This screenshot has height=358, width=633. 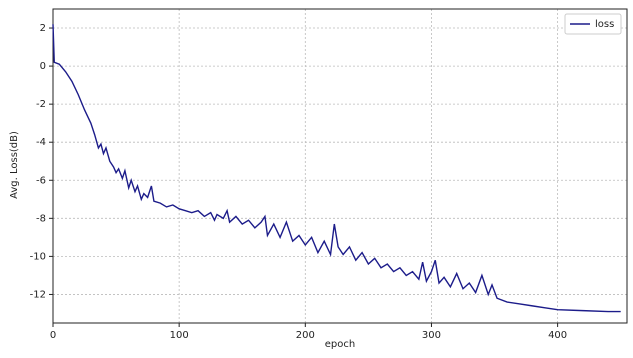 I want to click on y-tick-label: -6, so click(x=41, y=180).